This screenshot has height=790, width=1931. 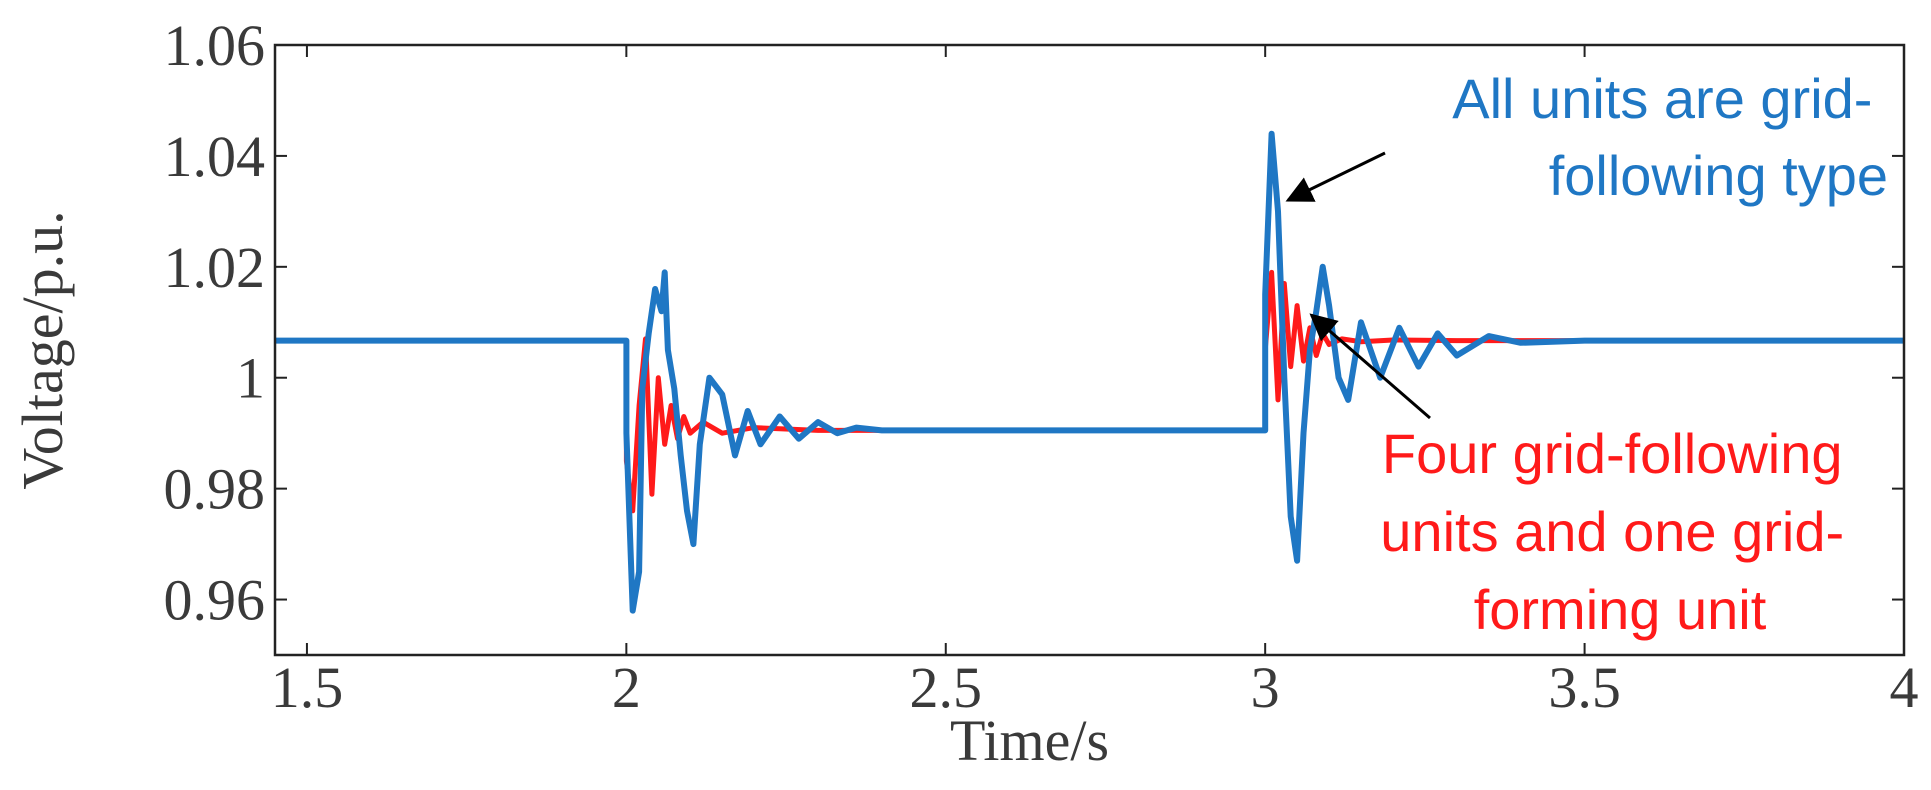 I want to click on annotation-grid-following: All units are grid- following type, so click(x=1670, y=137).